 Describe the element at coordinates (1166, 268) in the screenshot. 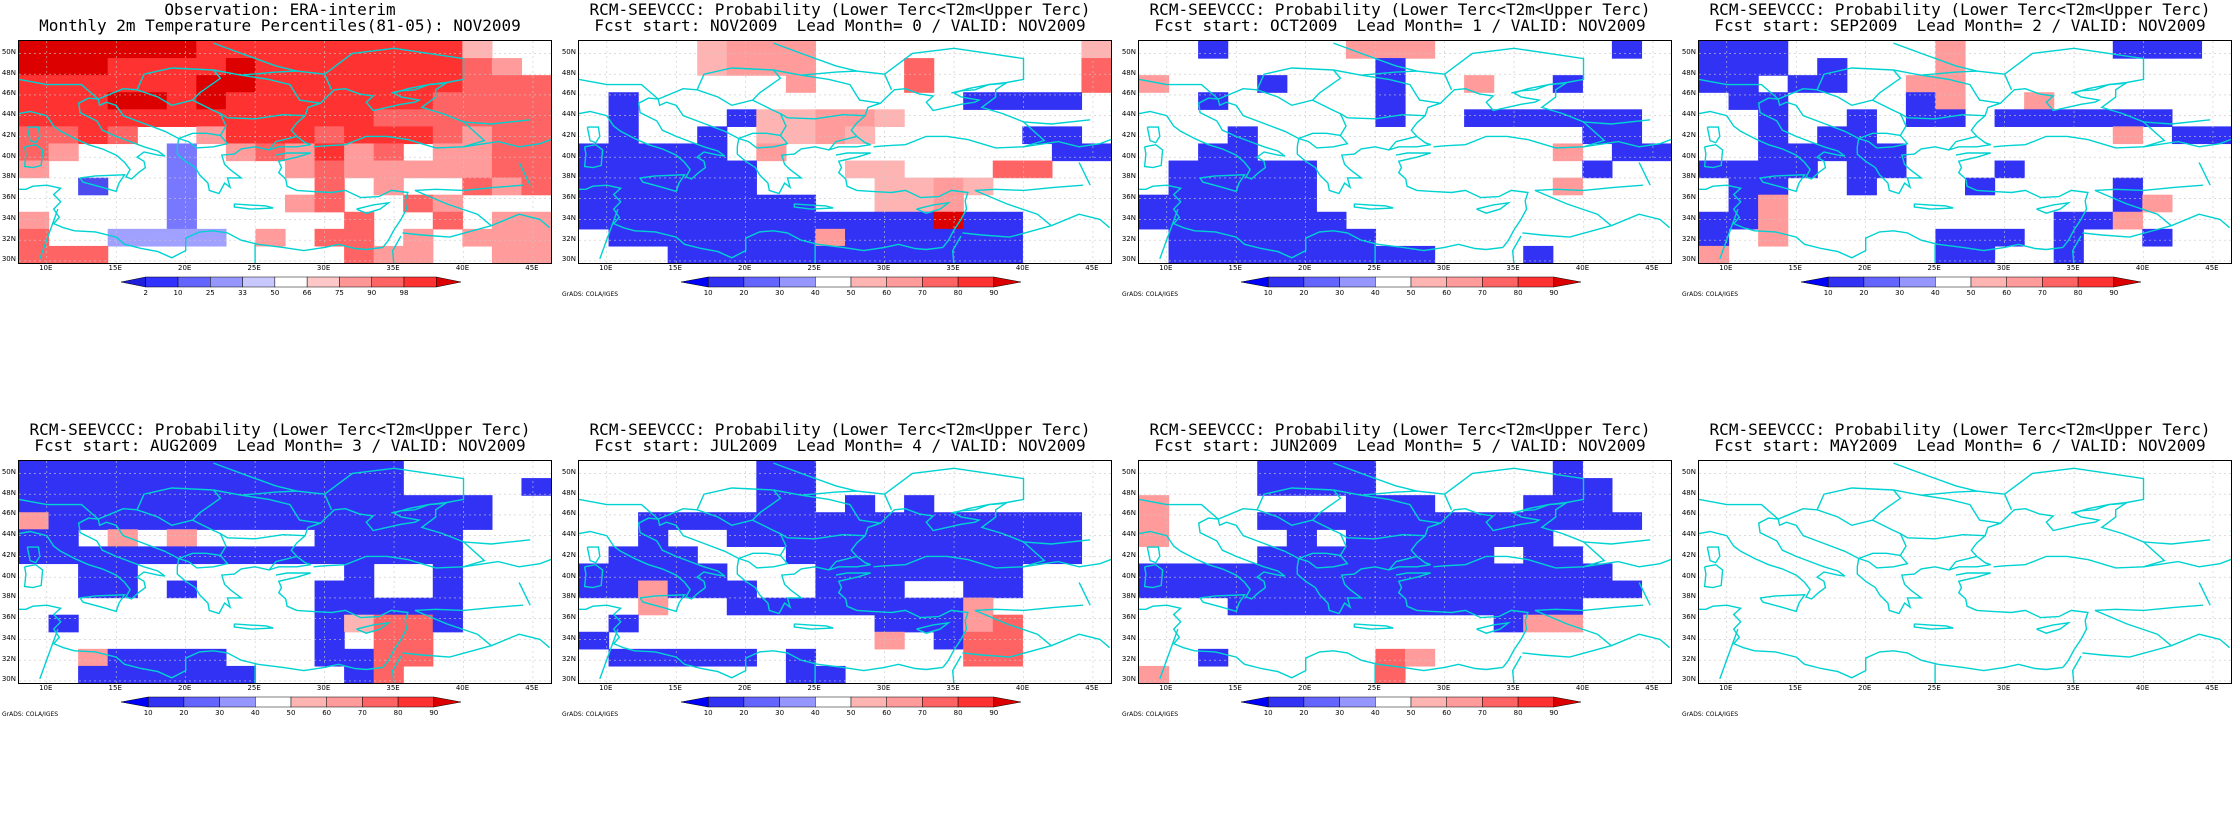

I see `lon-tick-label: 10E` at that location.